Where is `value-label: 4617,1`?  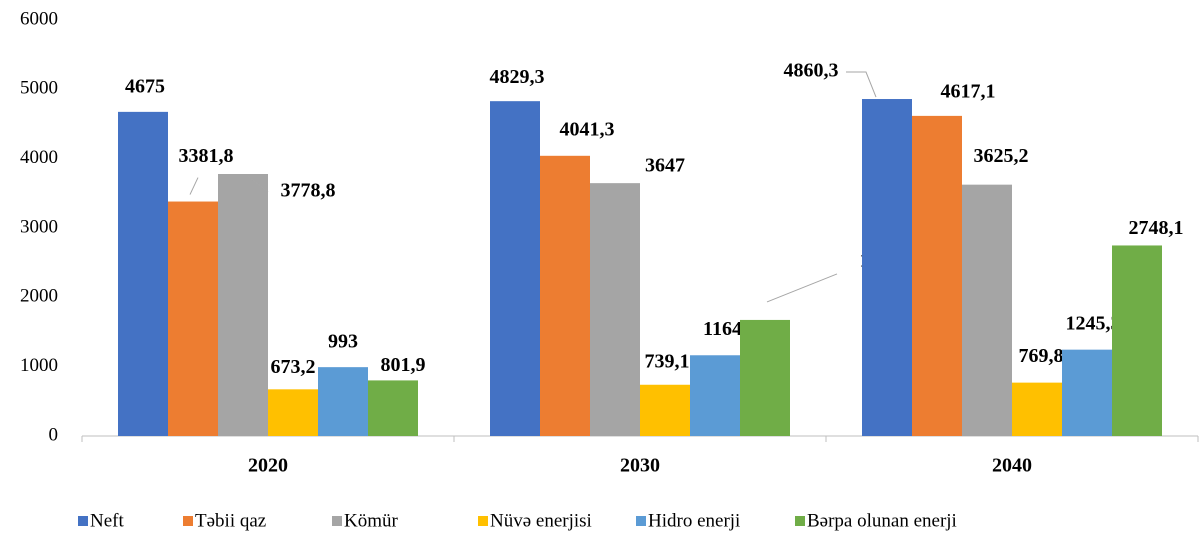
value-label: 4617,1 is located at coordinates (968, 91).